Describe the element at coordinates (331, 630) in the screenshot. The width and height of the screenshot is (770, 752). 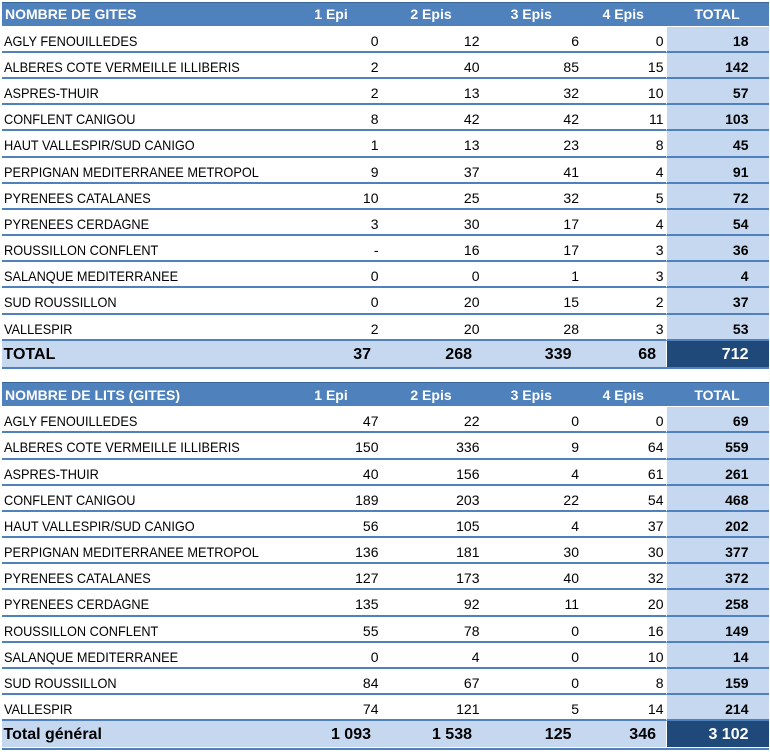
I see `value-cell-1epi: 55` at that location.